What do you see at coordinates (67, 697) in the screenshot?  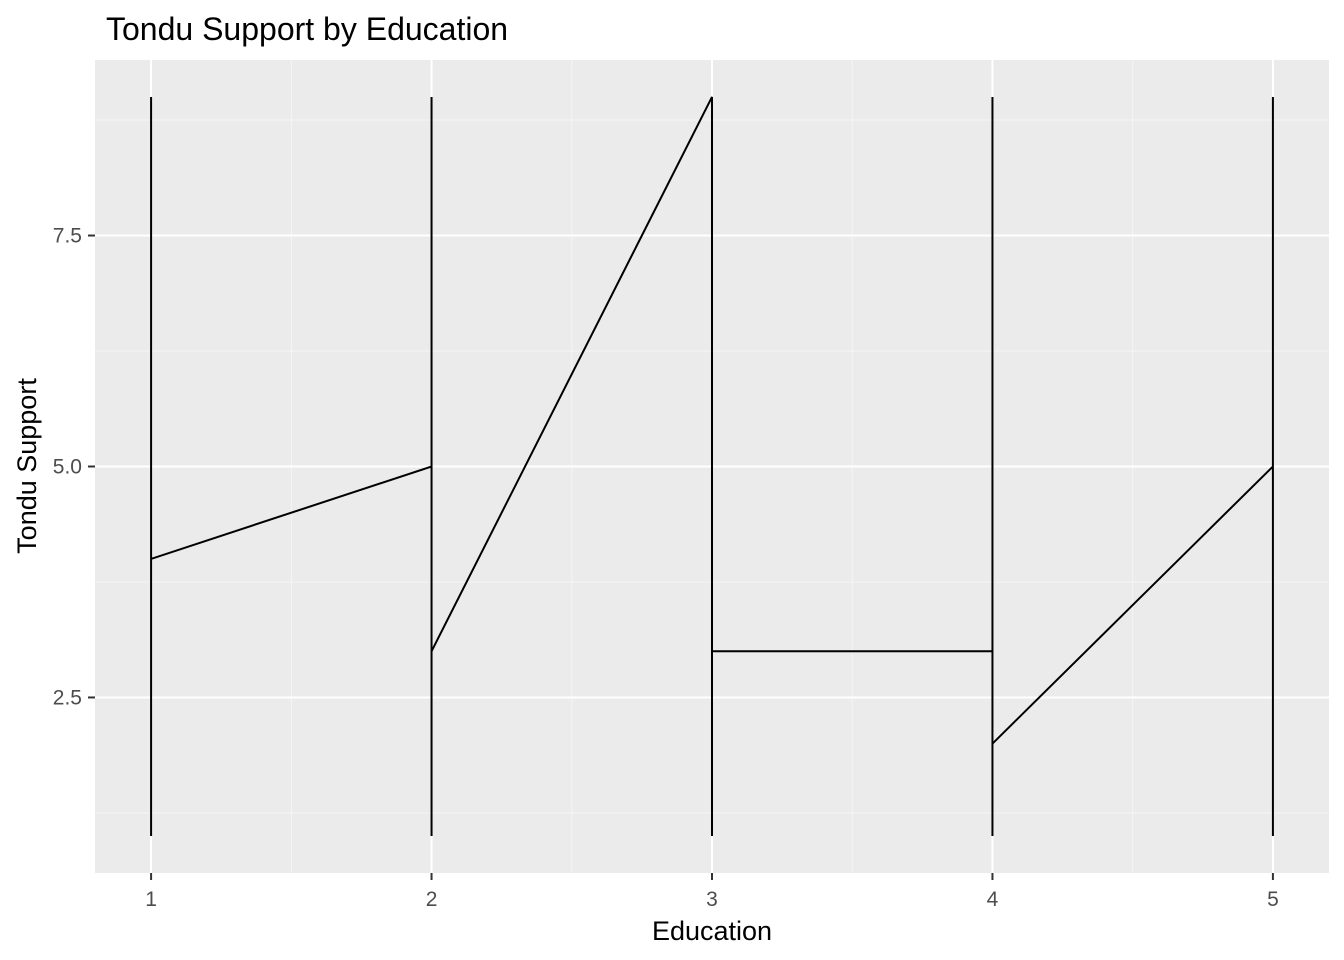 I see `y-tick-label: 2.5` at bounding box center [67, 697].